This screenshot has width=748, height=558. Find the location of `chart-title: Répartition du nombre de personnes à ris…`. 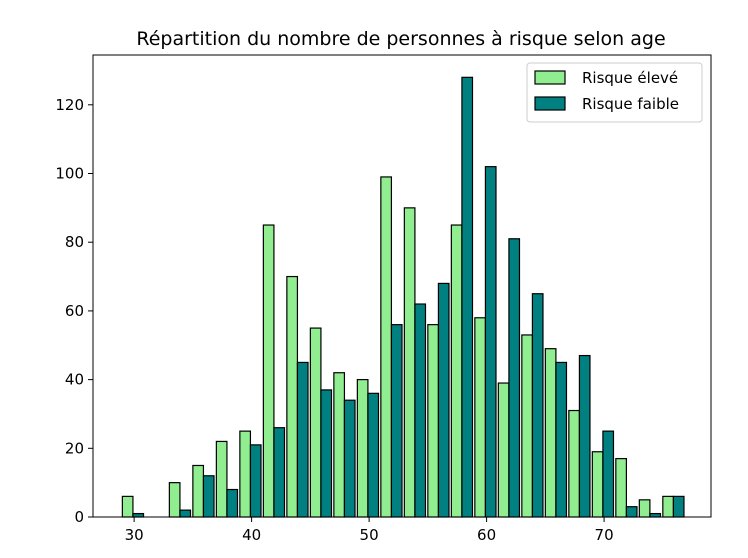

chart-title: Répartition du nombre de personnes à ris… is located at coordinates (400, 39).